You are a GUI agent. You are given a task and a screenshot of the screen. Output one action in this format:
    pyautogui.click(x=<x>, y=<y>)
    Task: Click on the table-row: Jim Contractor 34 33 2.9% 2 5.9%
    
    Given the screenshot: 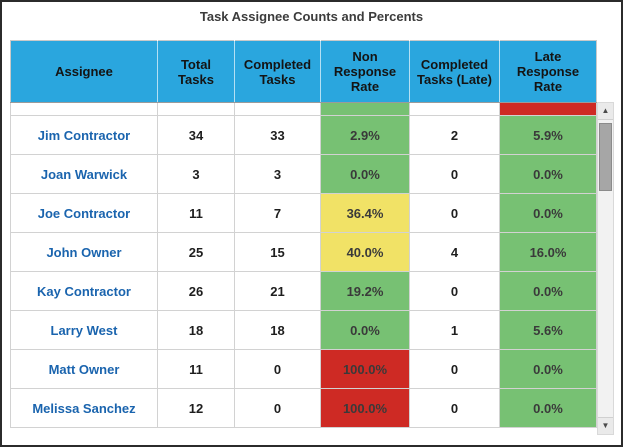 What is the action you would take?
    pyautogui.click(x=303, y=135)
    